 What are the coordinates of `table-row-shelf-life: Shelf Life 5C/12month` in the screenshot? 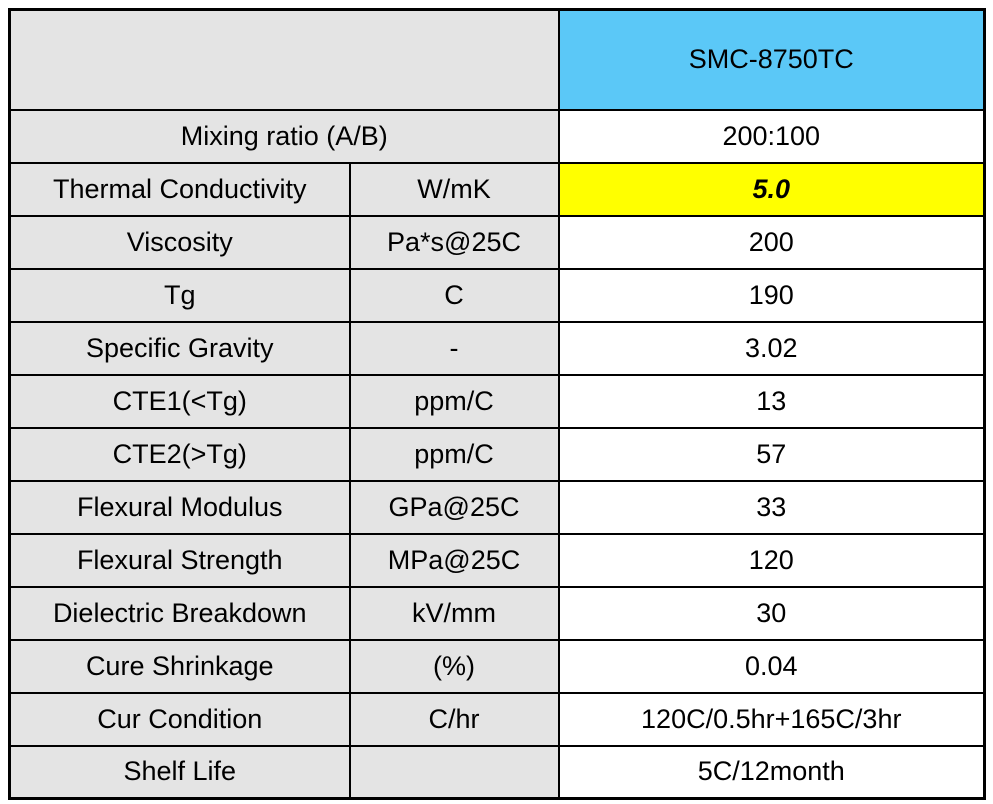 It's located at (497, 772).